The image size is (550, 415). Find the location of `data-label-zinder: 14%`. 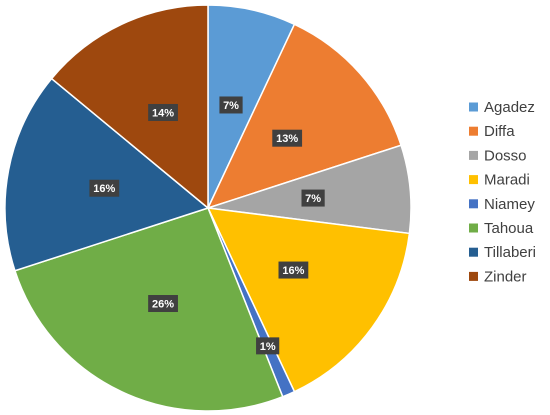

data-label-zinder: 14% is located at coordinates (163, 112).